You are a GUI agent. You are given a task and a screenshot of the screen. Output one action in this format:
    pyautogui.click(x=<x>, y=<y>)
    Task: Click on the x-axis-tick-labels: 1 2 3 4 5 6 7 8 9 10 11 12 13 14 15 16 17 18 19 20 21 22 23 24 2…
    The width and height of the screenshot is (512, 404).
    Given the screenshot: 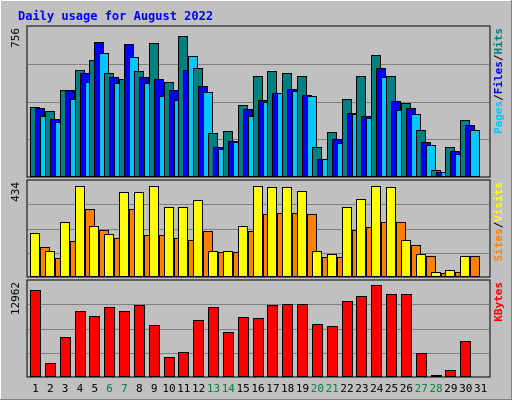 What is the action you would take?
    pyautogui.click(x=259, y=388)
    